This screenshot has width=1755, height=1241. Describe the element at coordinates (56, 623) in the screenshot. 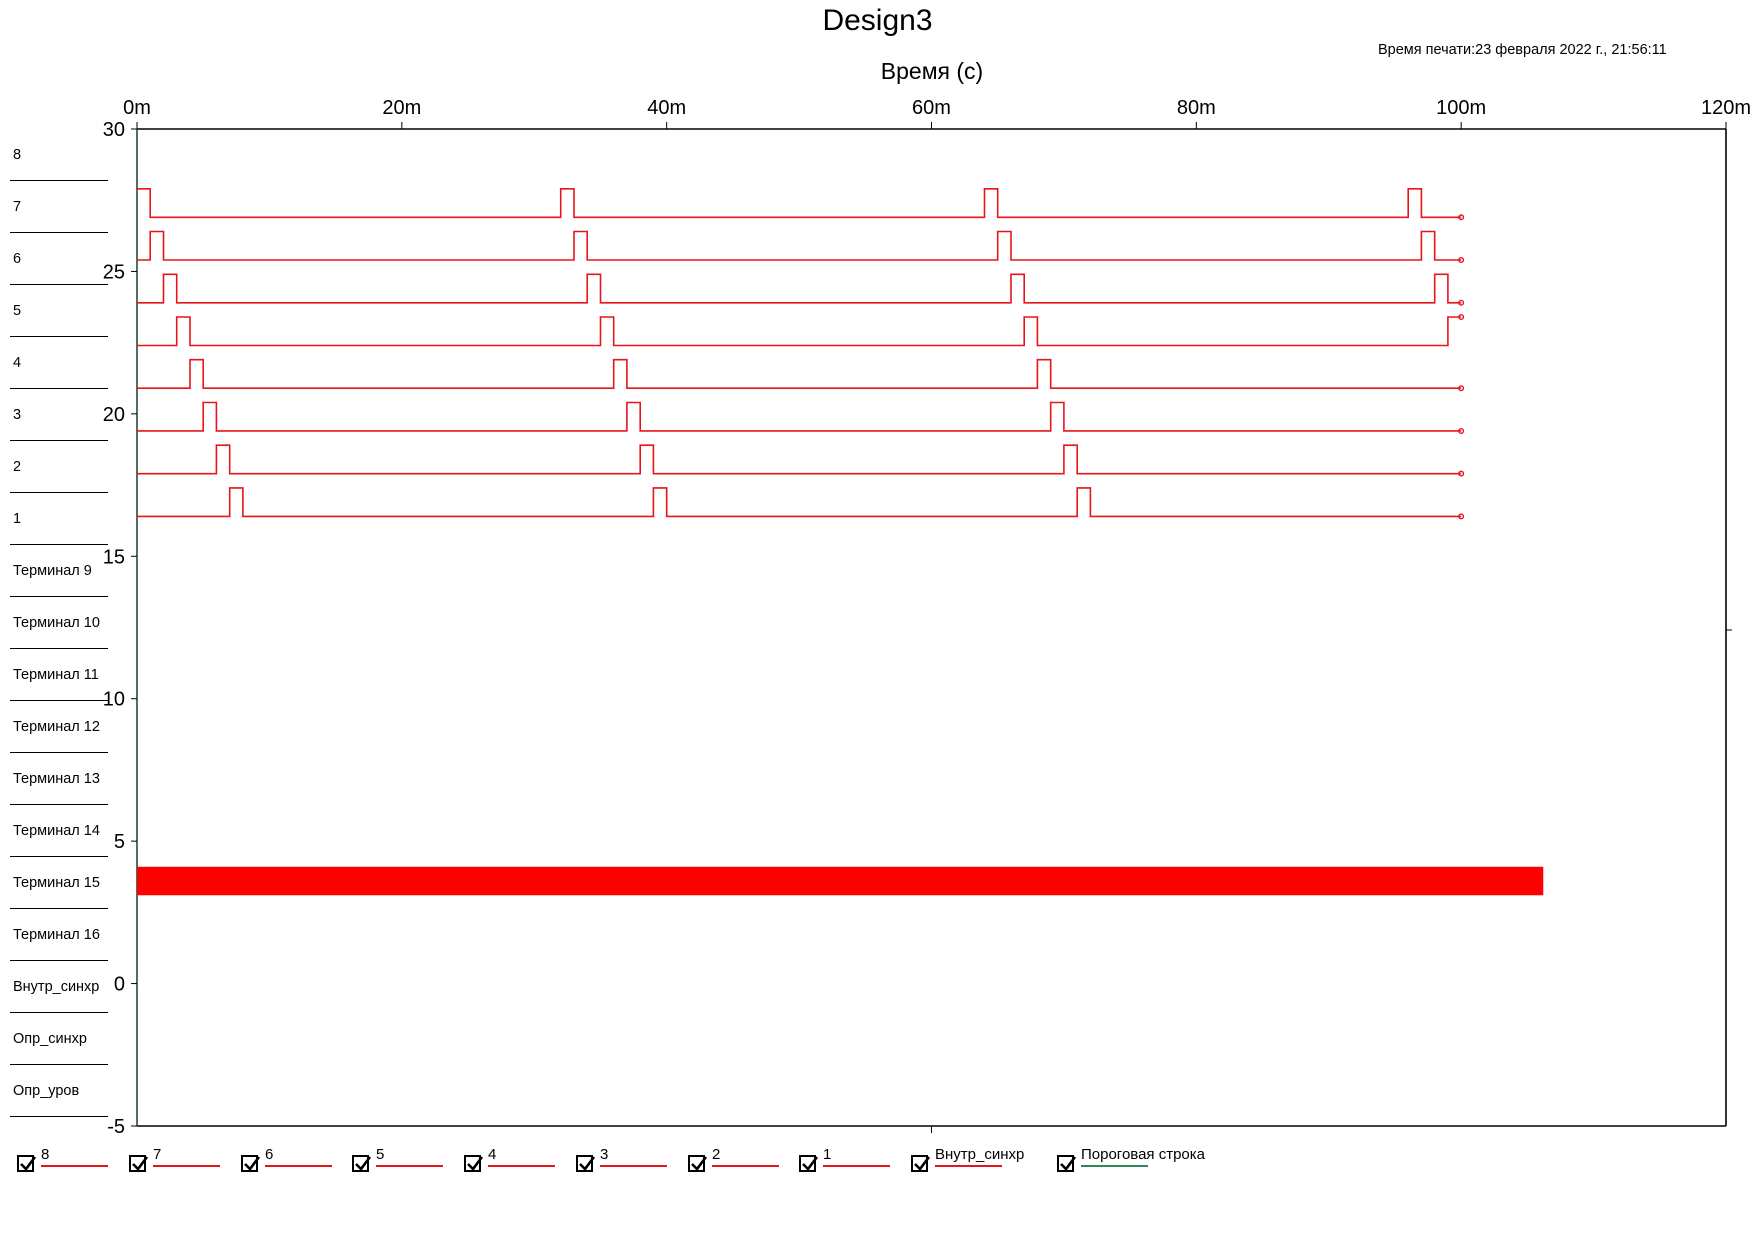

I see `row-label: Терминал 10` at that location.